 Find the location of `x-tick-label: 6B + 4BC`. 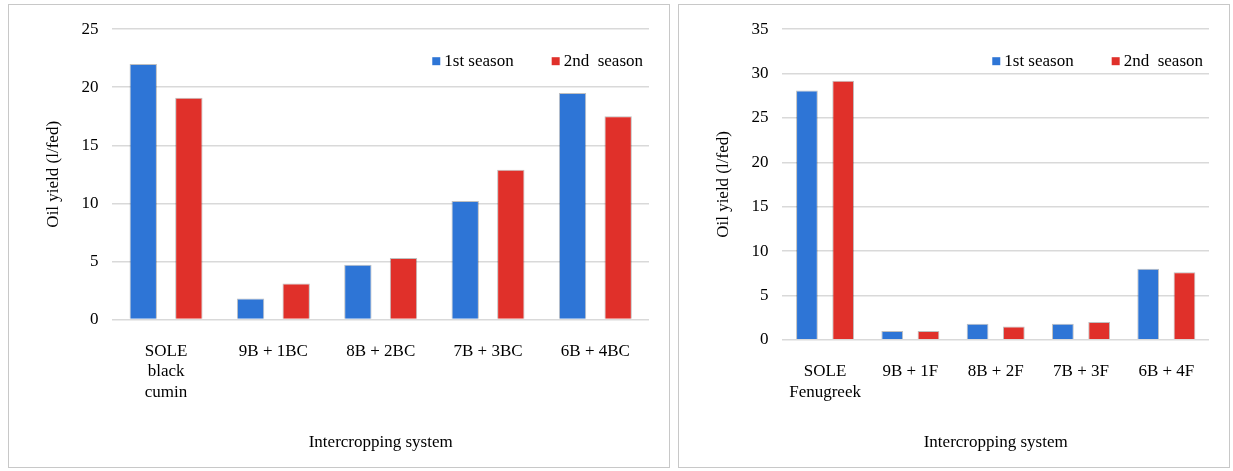

x-tick-label: 6B + 4BC is located at coordinates (595, 351).